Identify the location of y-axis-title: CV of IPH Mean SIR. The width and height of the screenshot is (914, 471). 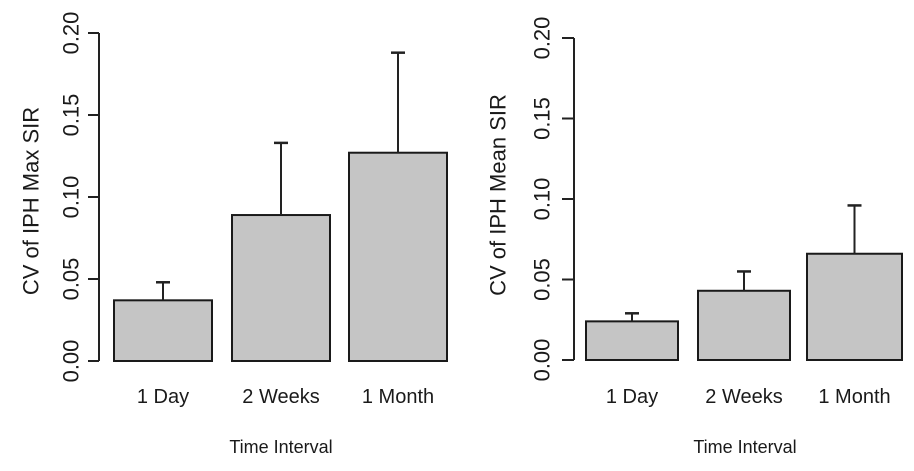
(498, 195).